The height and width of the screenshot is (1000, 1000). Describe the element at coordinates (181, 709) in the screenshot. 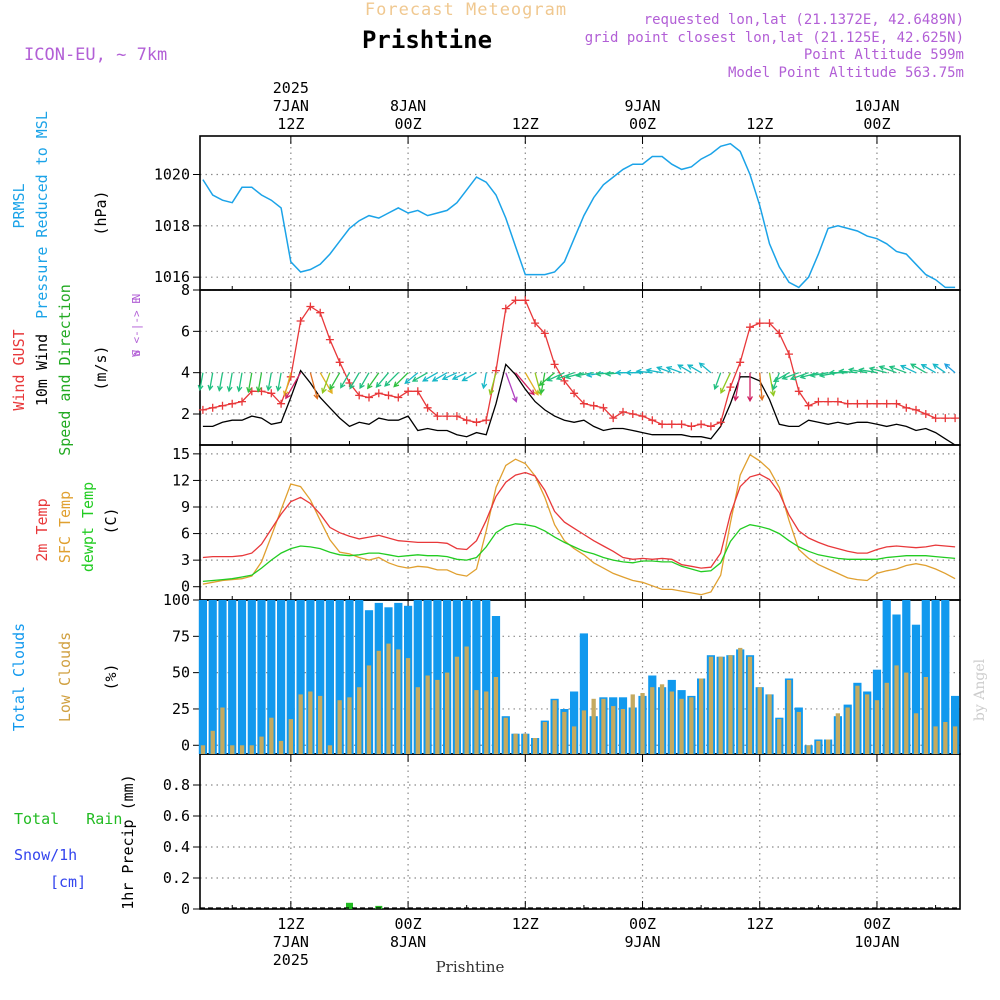

I see `y-tick-label: 25` at that location.